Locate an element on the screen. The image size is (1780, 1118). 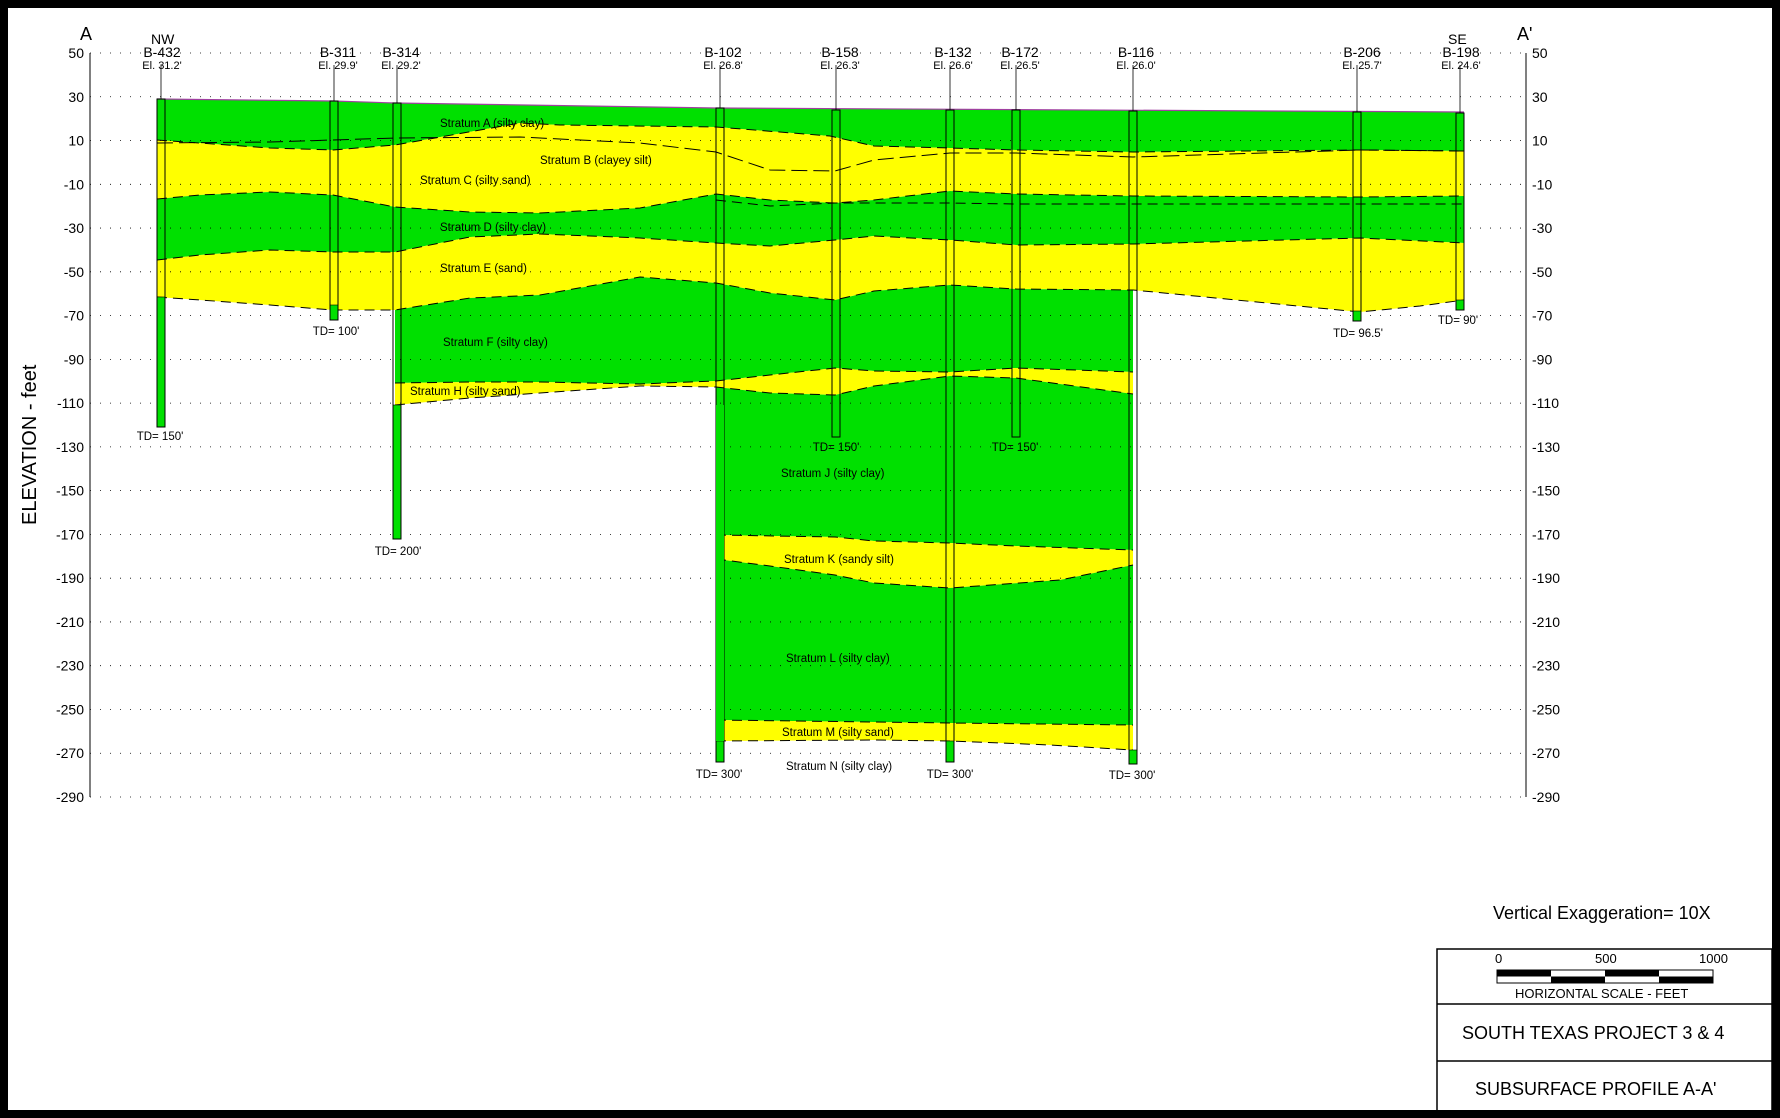
boring-elevation: El. 26.0' is located at coordinates (1135, 66).